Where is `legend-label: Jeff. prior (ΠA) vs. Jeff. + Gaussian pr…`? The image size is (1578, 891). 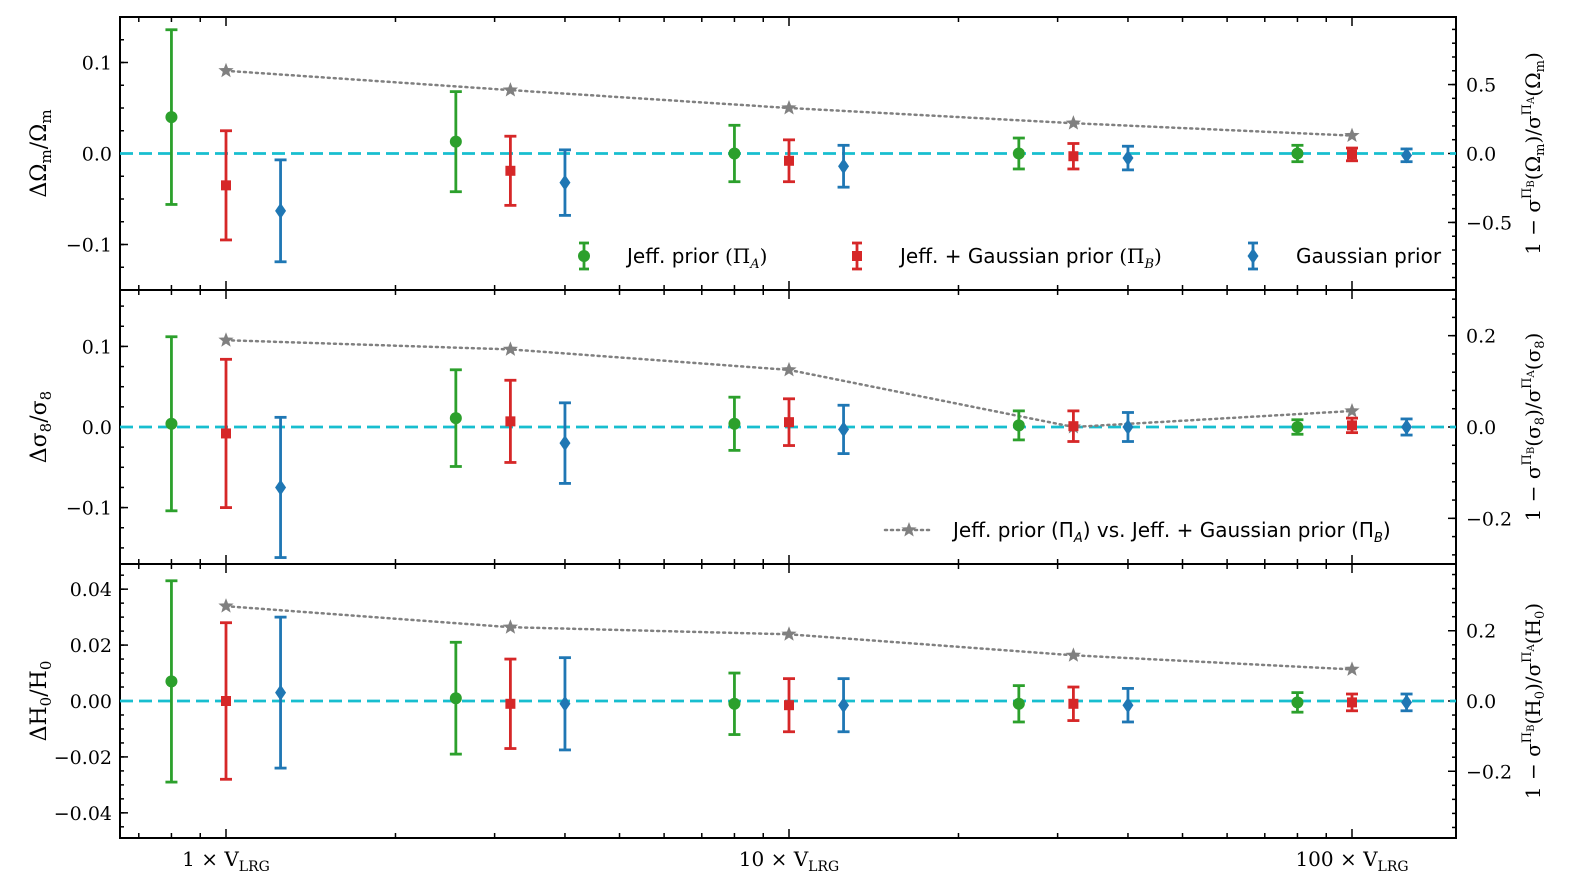
legend-label: Jeff. prior (ΠA) vs. Jeff. + Gaussian pr… is located at coordinates (1171, 532).